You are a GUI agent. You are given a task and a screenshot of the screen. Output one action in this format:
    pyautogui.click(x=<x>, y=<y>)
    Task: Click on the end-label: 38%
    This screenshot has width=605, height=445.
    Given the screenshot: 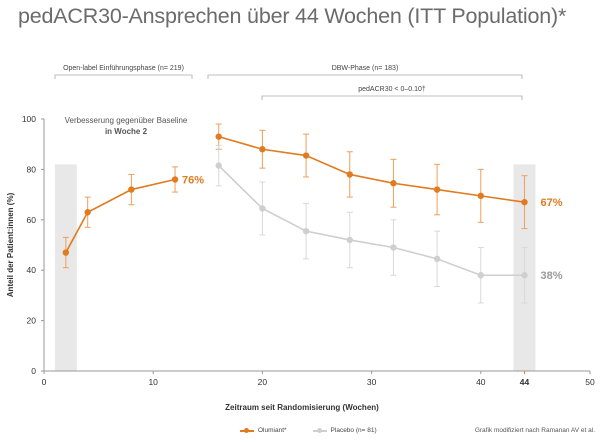 What is the action you would take?
    pyautogui.click(x=551, y=276)
    